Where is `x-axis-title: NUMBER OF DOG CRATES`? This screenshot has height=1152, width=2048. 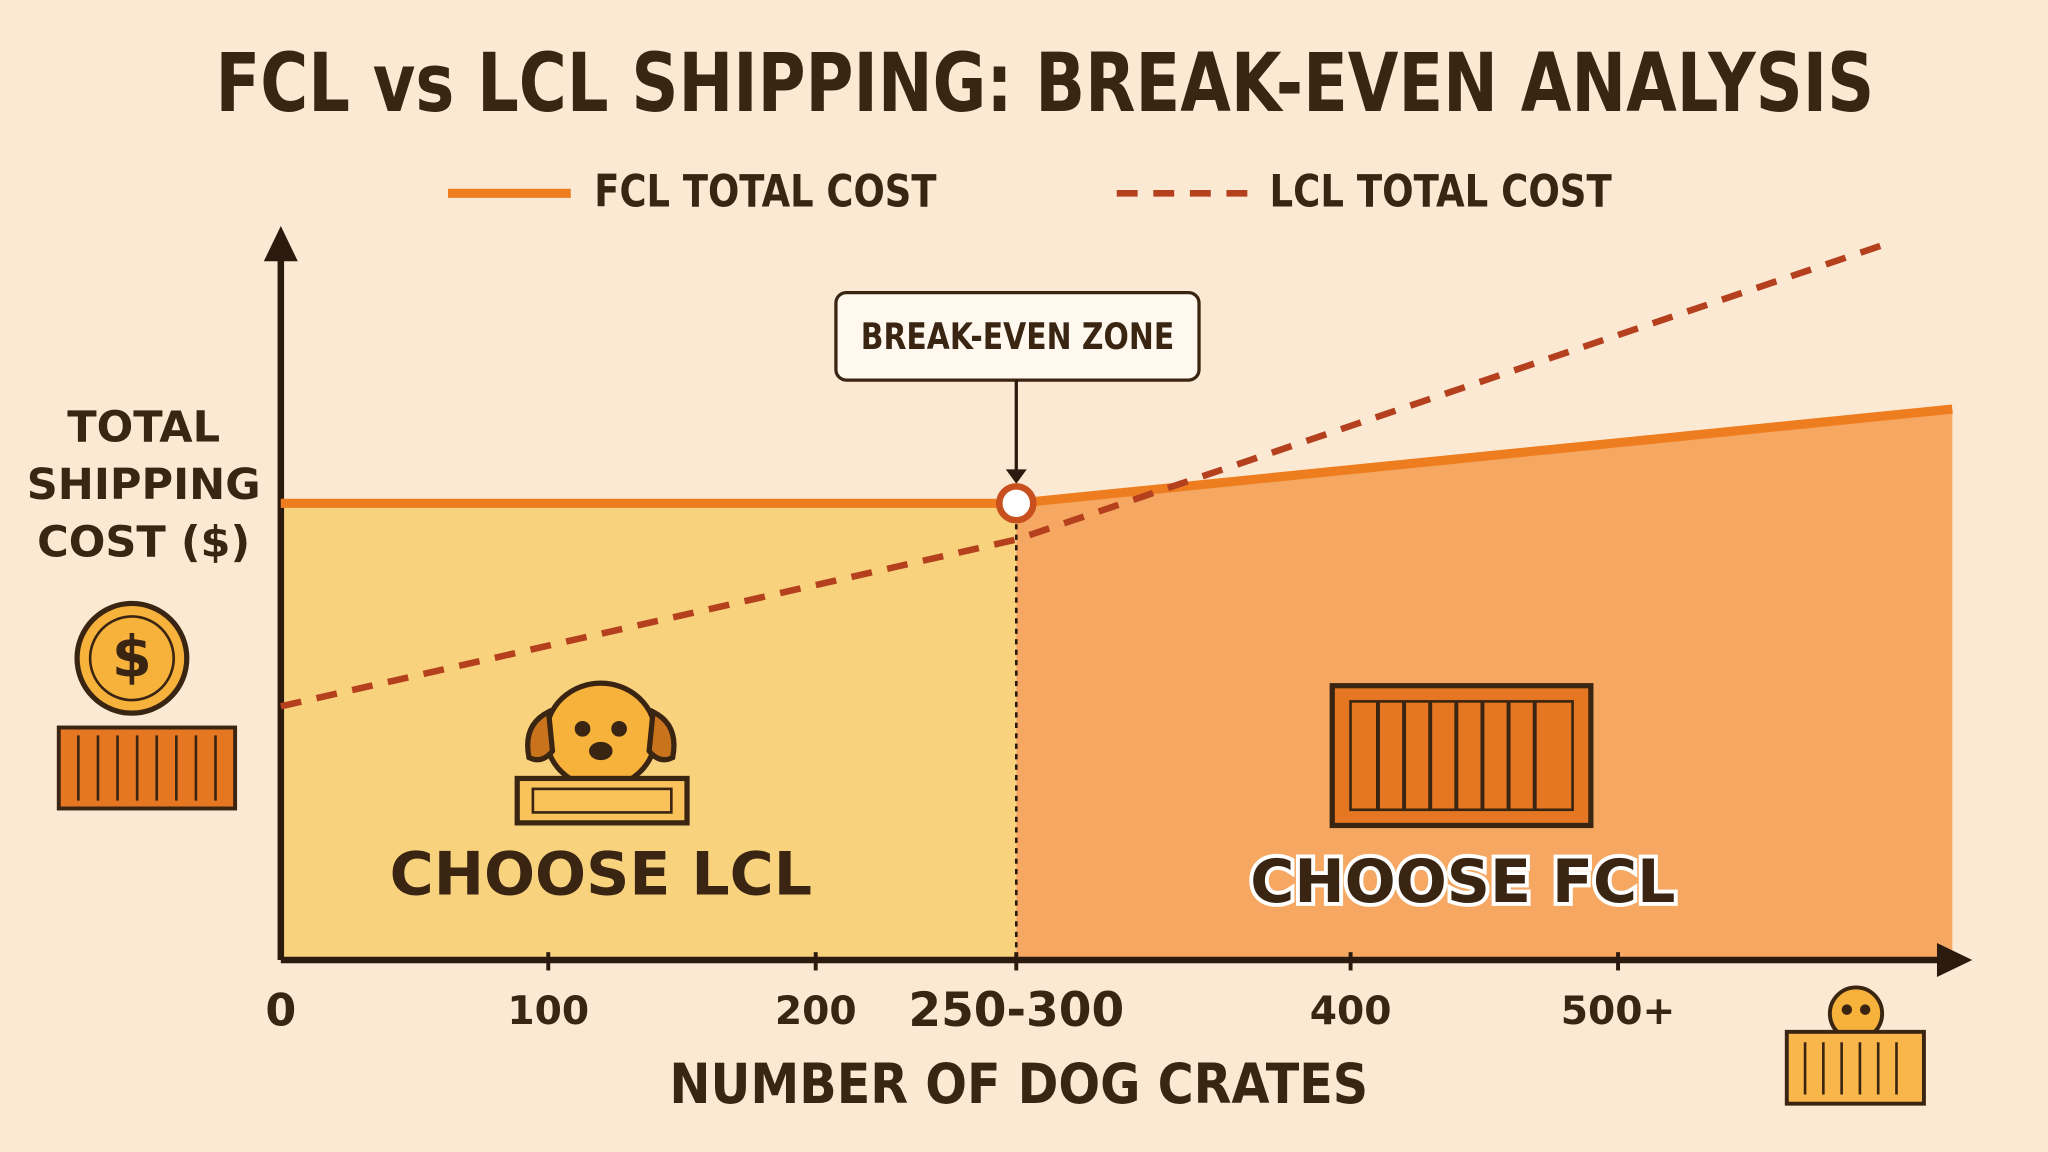 x-axis-title: NUMBER OF DOG CRATES is located at coordinates (1018, 1084).